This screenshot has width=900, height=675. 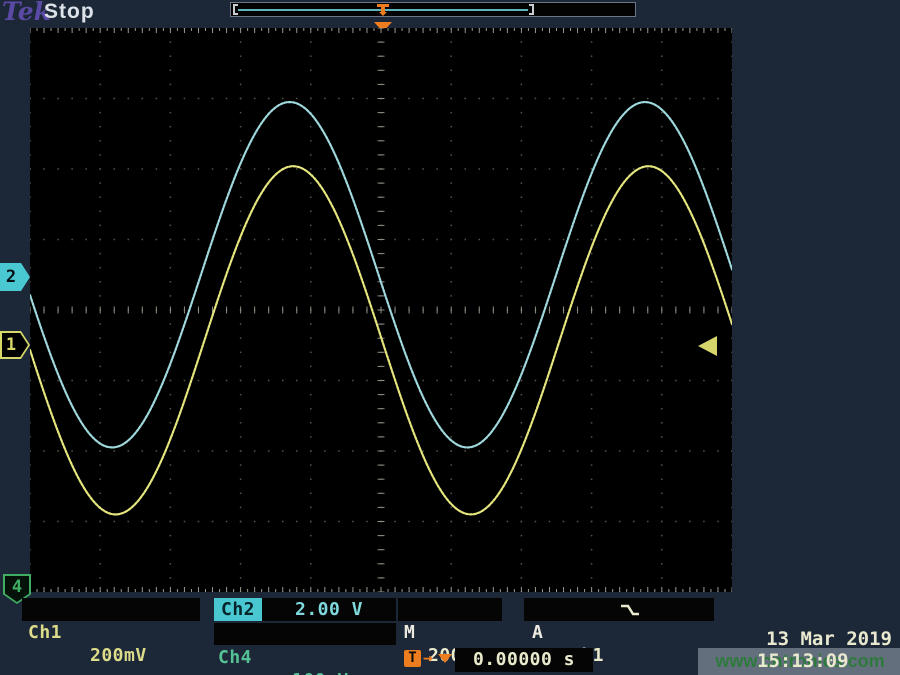 What do you see at coordinates (235, 657) in the screenshot?
I see `ch4-label: Ch4` at bounding box center [235, 657].